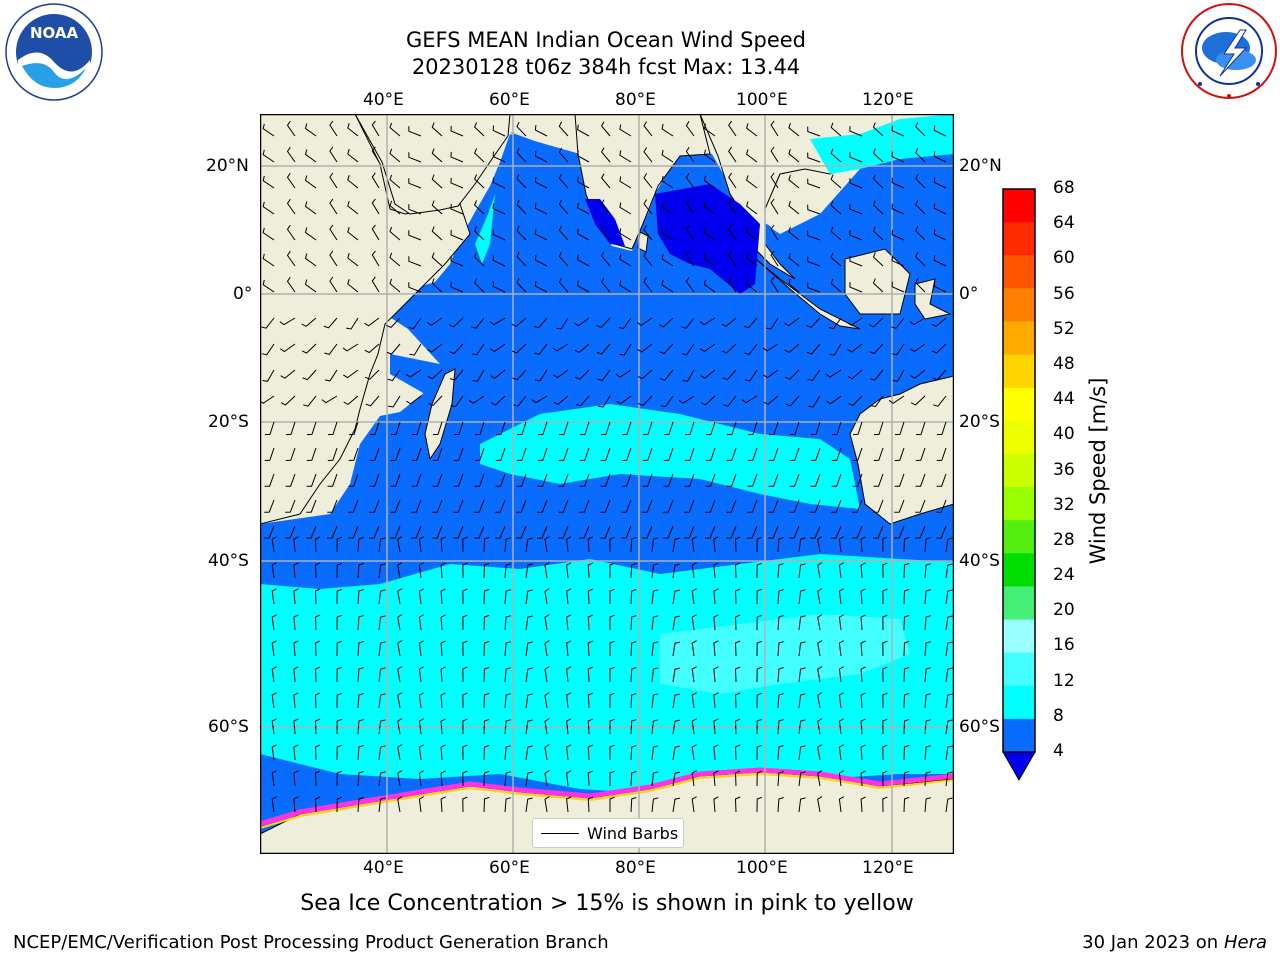 The width and height of the screenshot is (1280, 960). Describe the element at coordinates (54, 52) in the screenshot. I see `noaa-logo: NOAA` at that location.